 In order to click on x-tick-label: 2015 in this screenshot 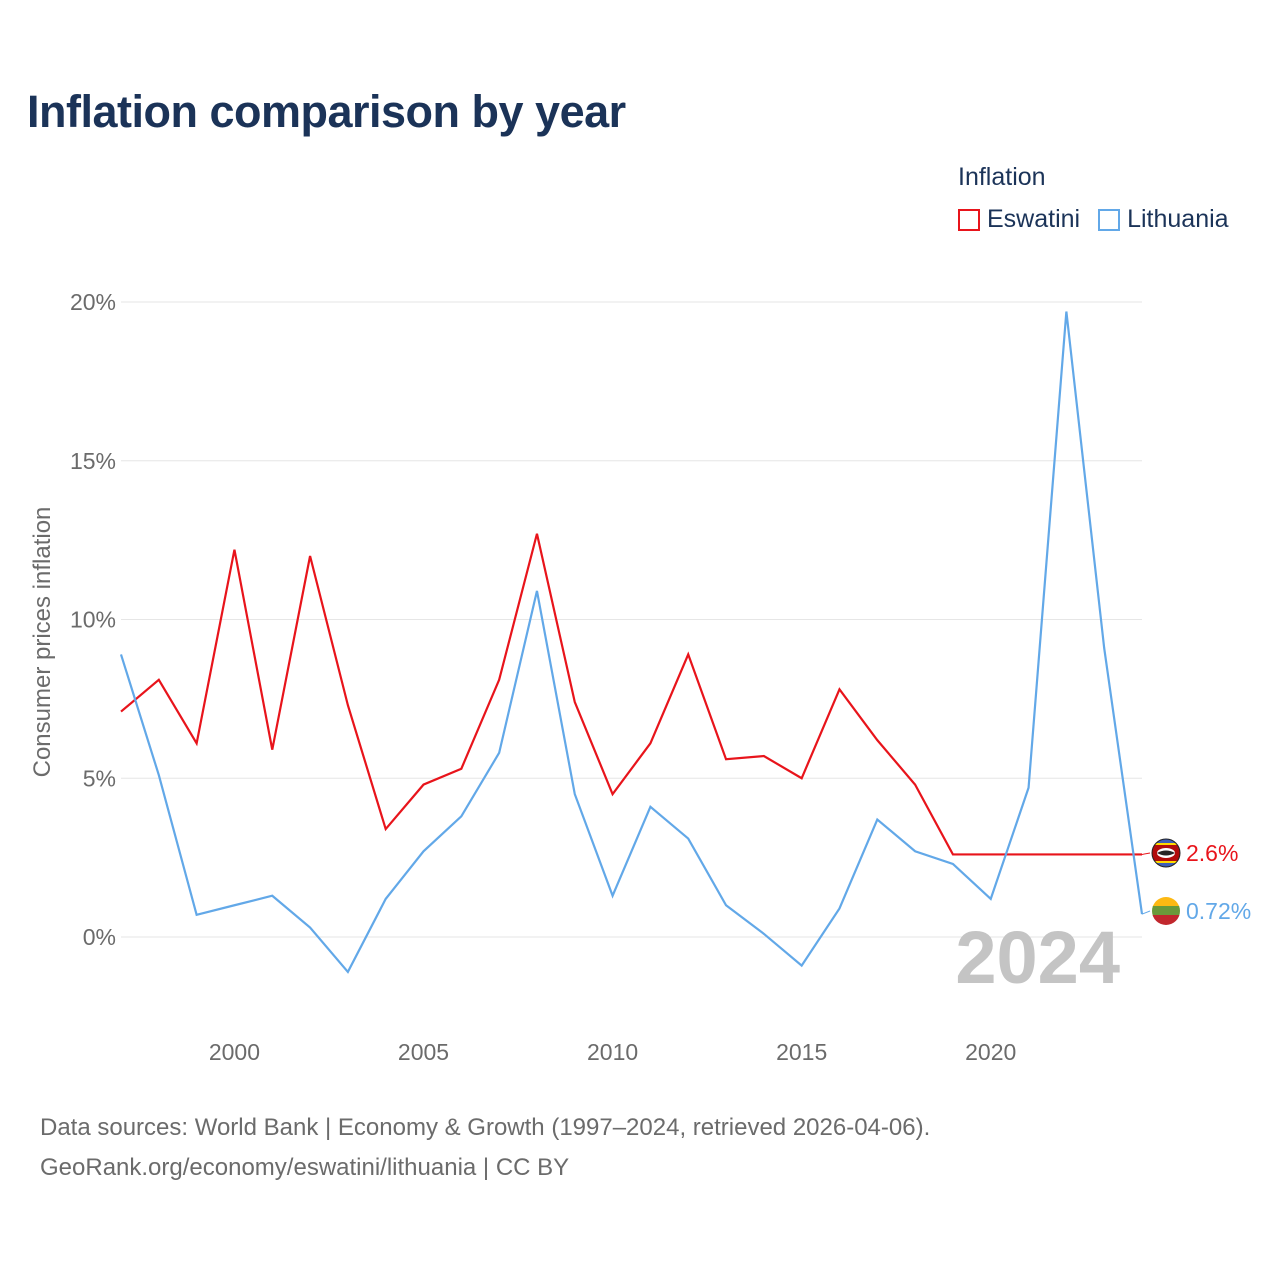, I will do `click(801, 1052)`.